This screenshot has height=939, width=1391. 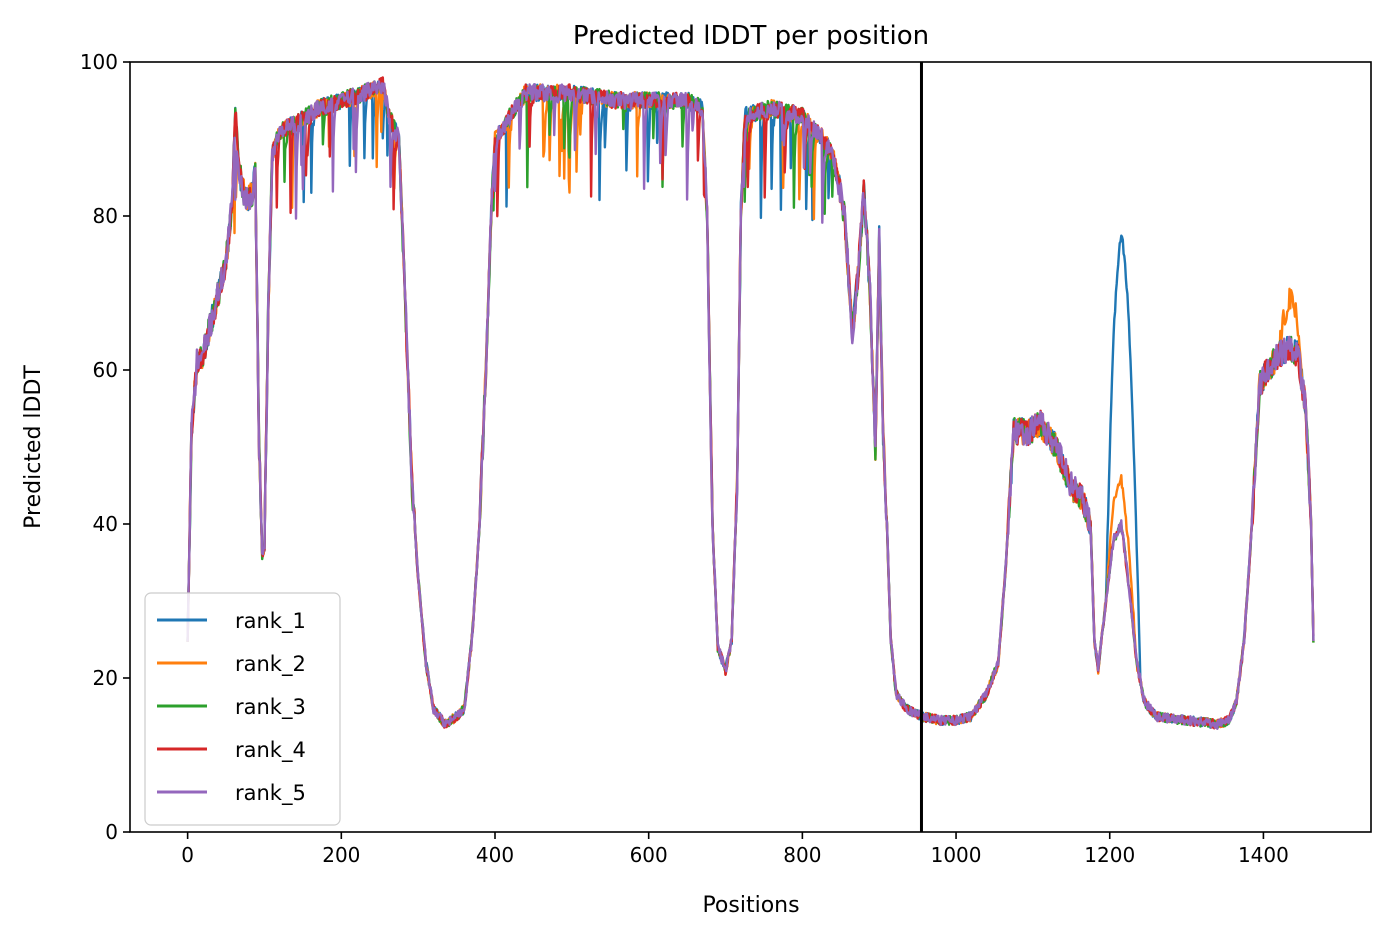 What do you see at coordinates (187, 855) in the screenshot?
I see `x-tick-label: 0` at bounding box center [187, 855].